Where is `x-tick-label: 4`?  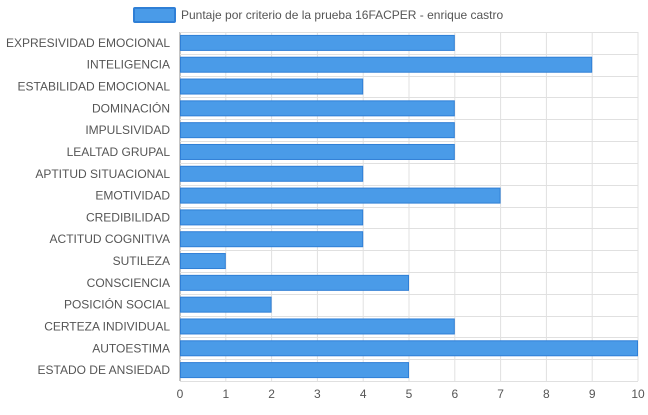 x-tick-label: 4 is located at coordinates (363, 394).